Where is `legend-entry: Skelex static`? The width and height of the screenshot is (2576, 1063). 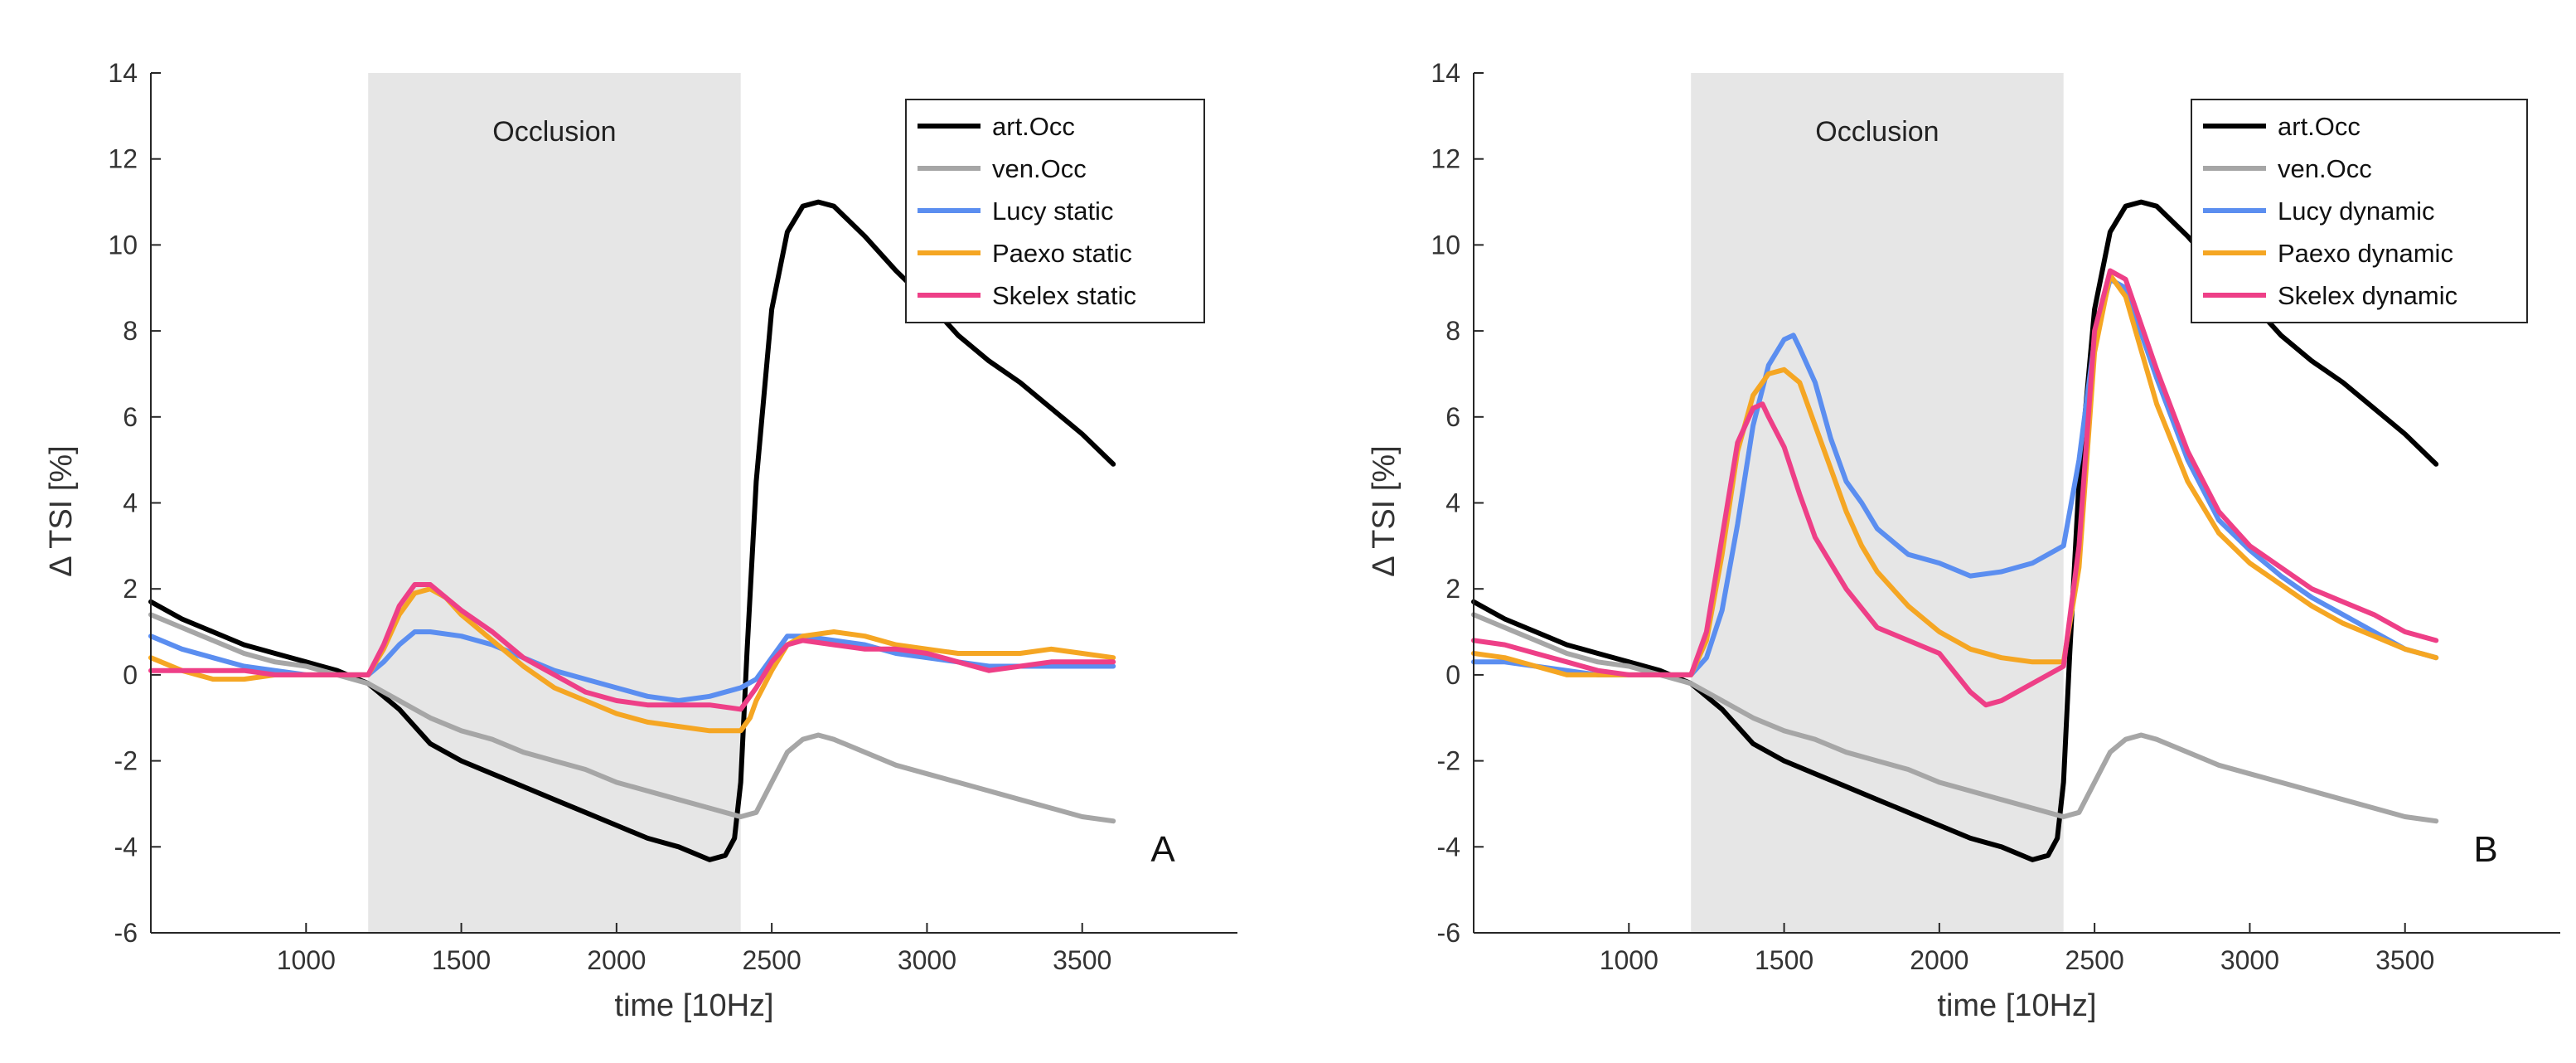 legend-entry: Skelex static is located at coordinates (1064, 295).